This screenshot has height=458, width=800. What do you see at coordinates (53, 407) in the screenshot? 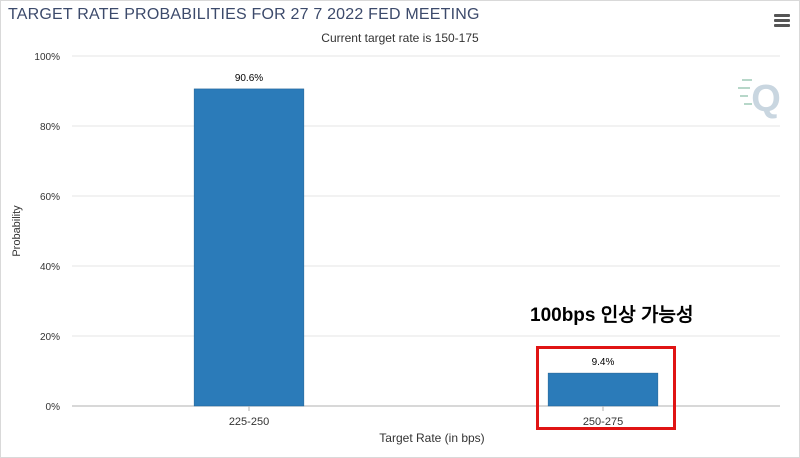
I see `y-tick-label: 0%` at bounding box center [53, 407].